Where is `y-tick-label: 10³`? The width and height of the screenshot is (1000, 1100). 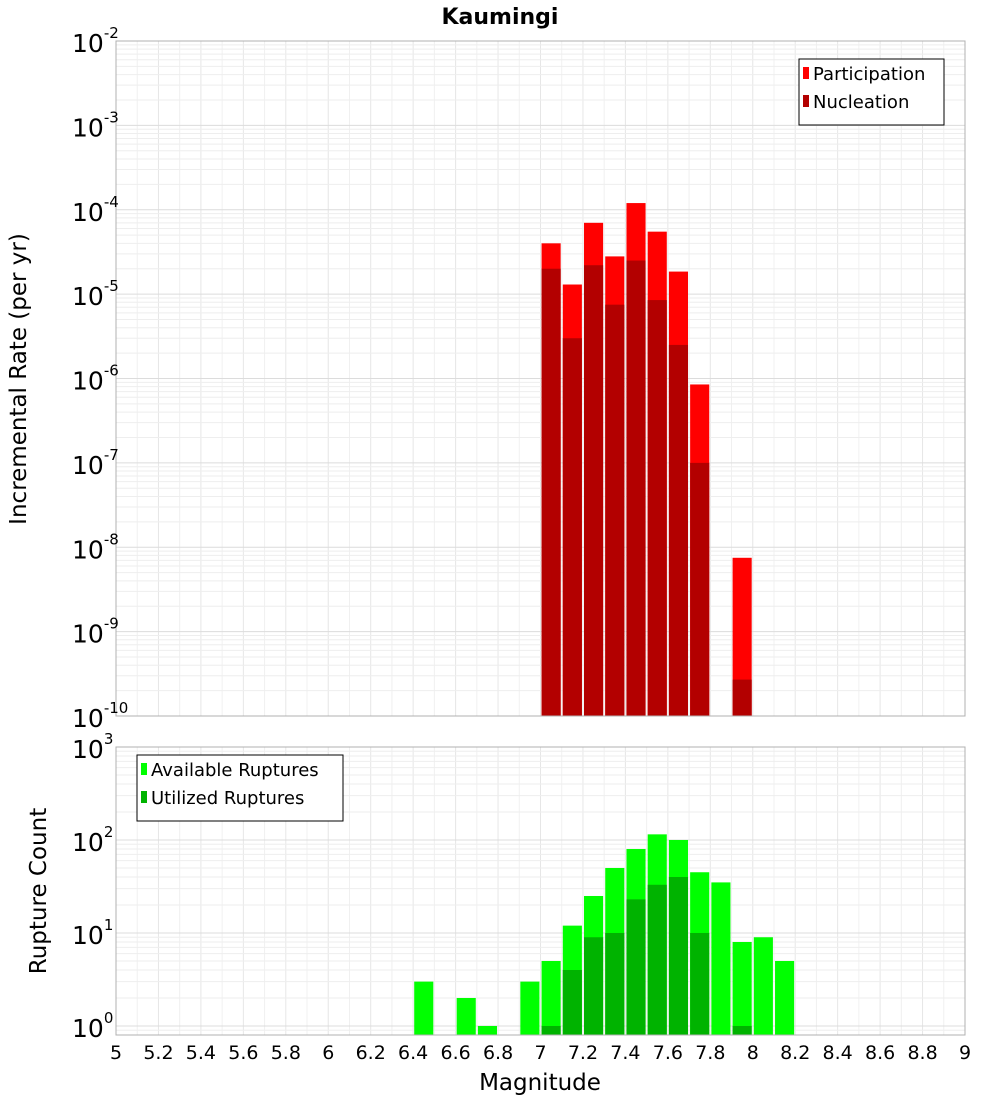 y-tick-label: 10³ is located at coordinates (92, 747).